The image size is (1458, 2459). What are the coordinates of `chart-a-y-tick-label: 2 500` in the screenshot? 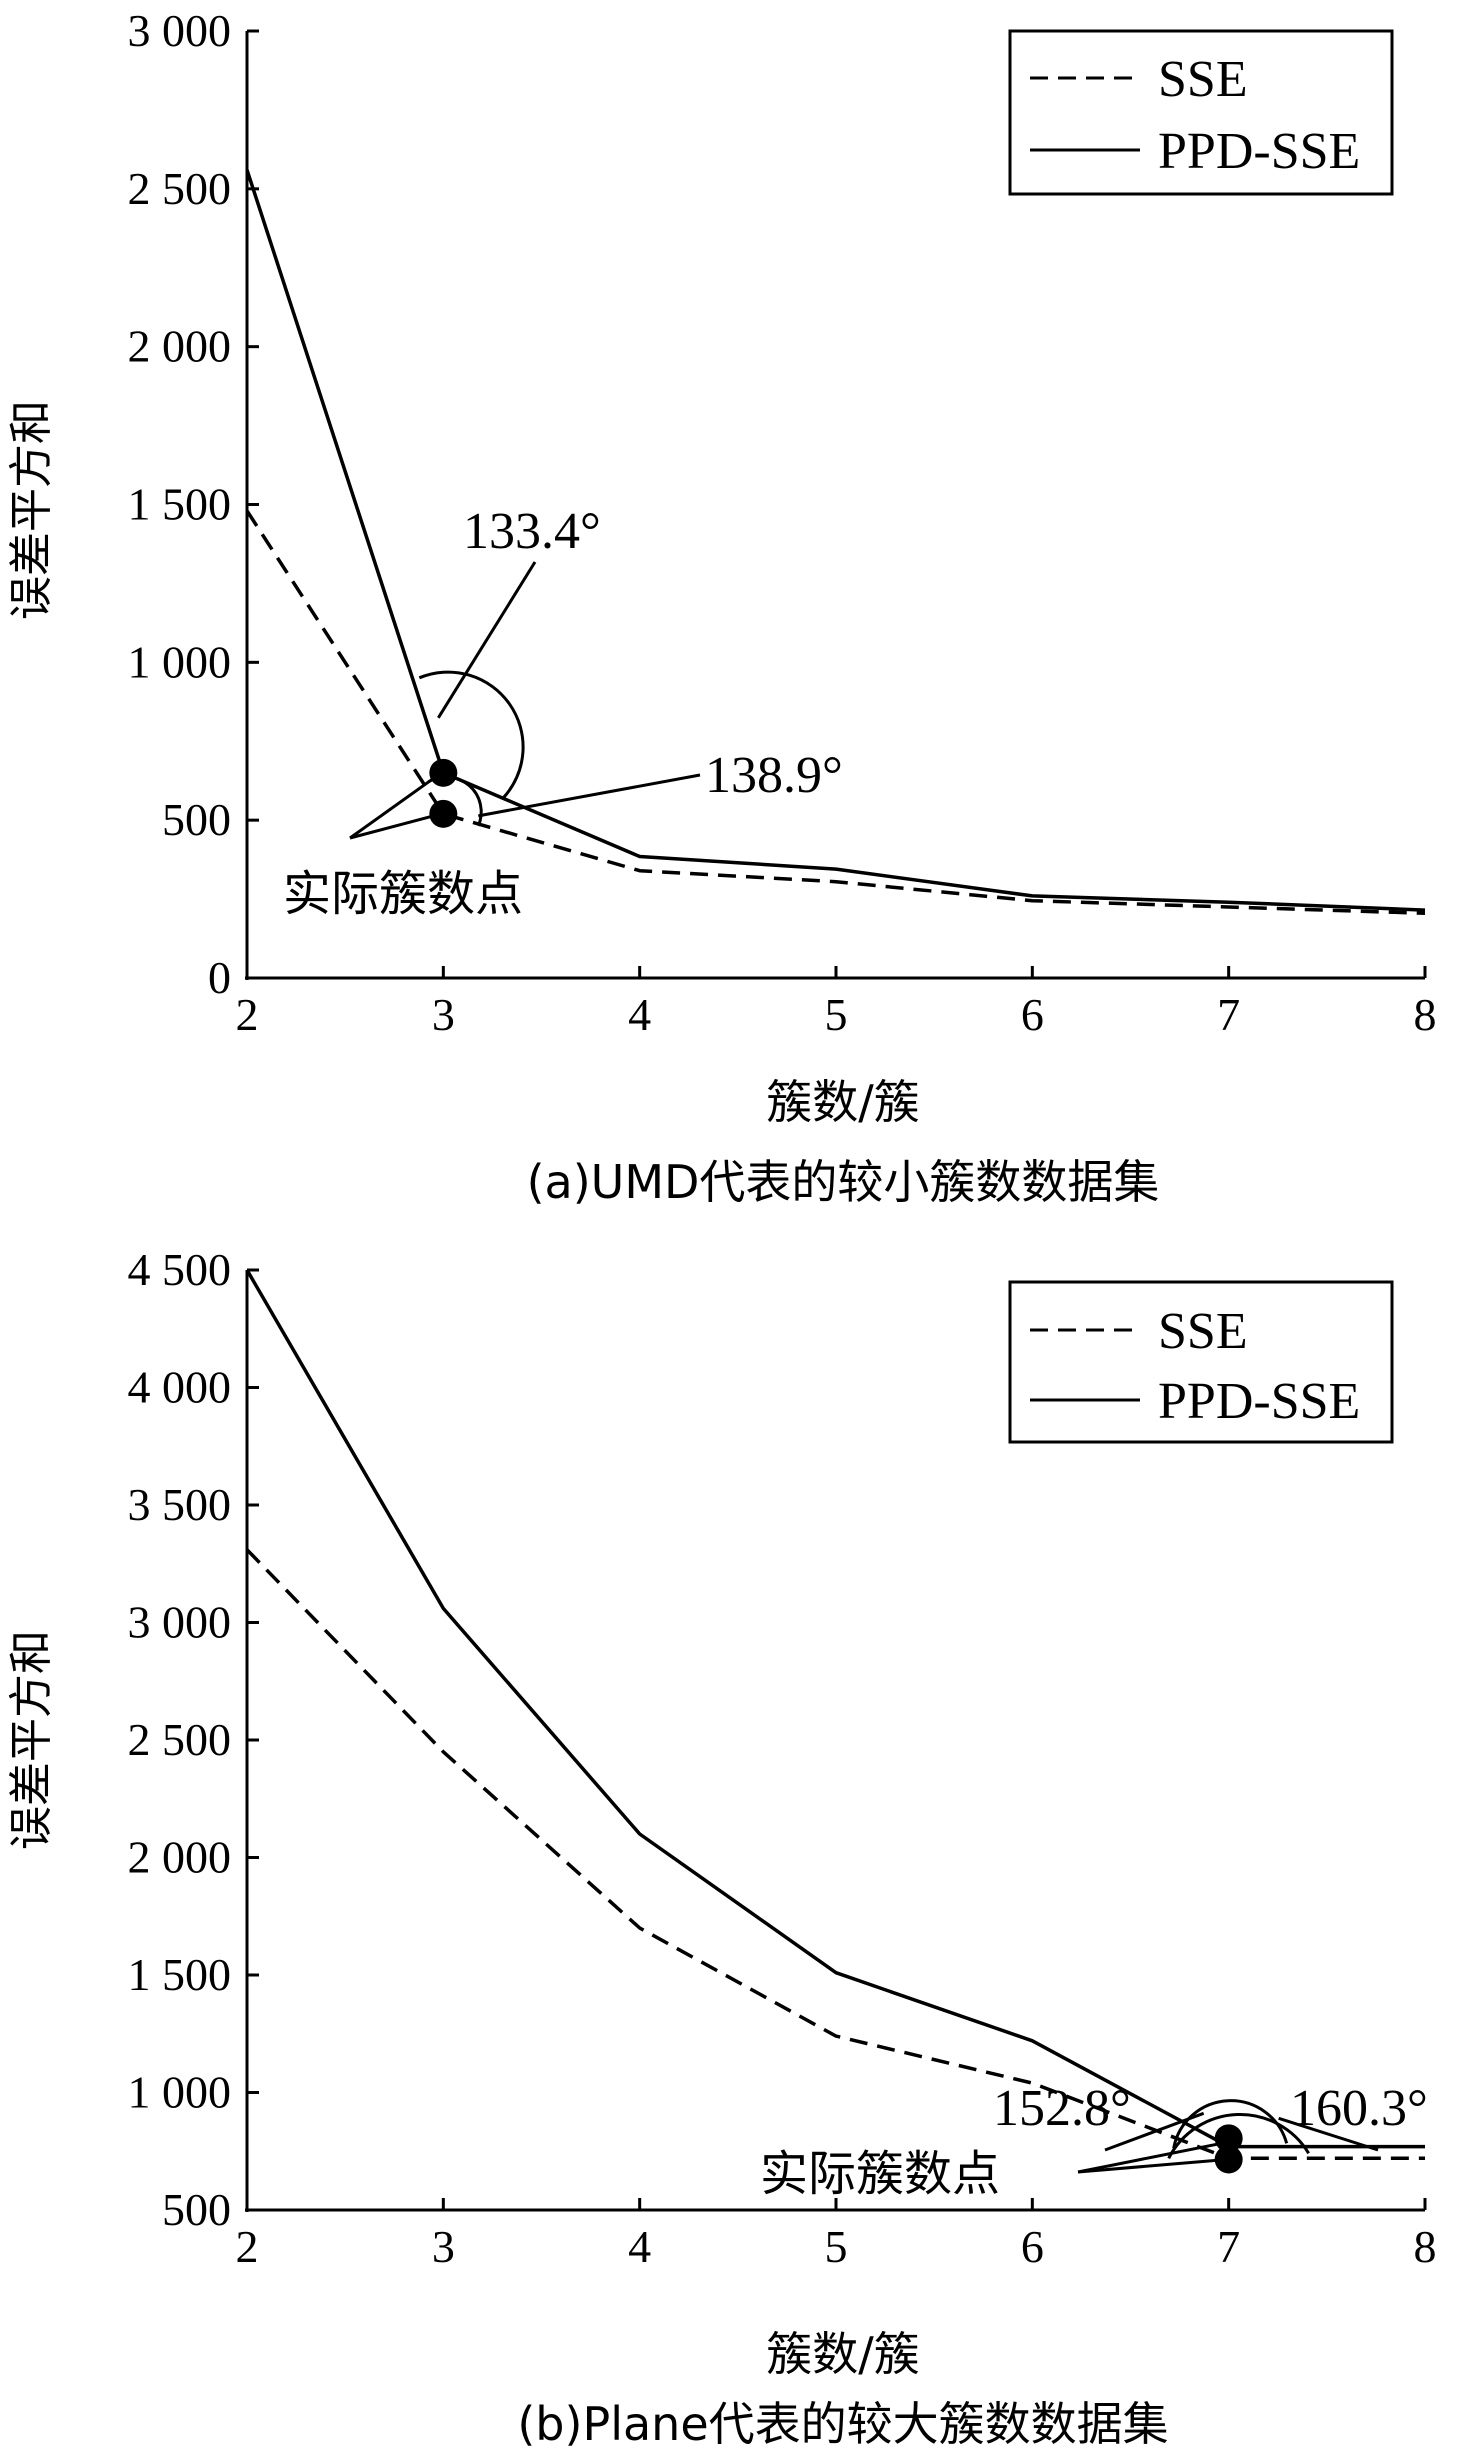 It's located at (180, 188).